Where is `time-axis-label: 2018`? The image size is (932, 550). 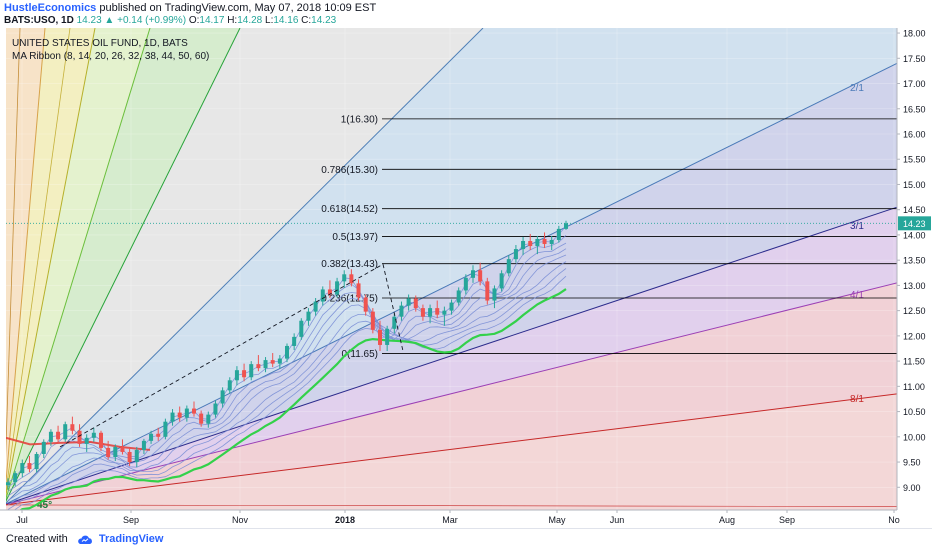
time-axis-label: 2018 is located at coordinates (345, 520).